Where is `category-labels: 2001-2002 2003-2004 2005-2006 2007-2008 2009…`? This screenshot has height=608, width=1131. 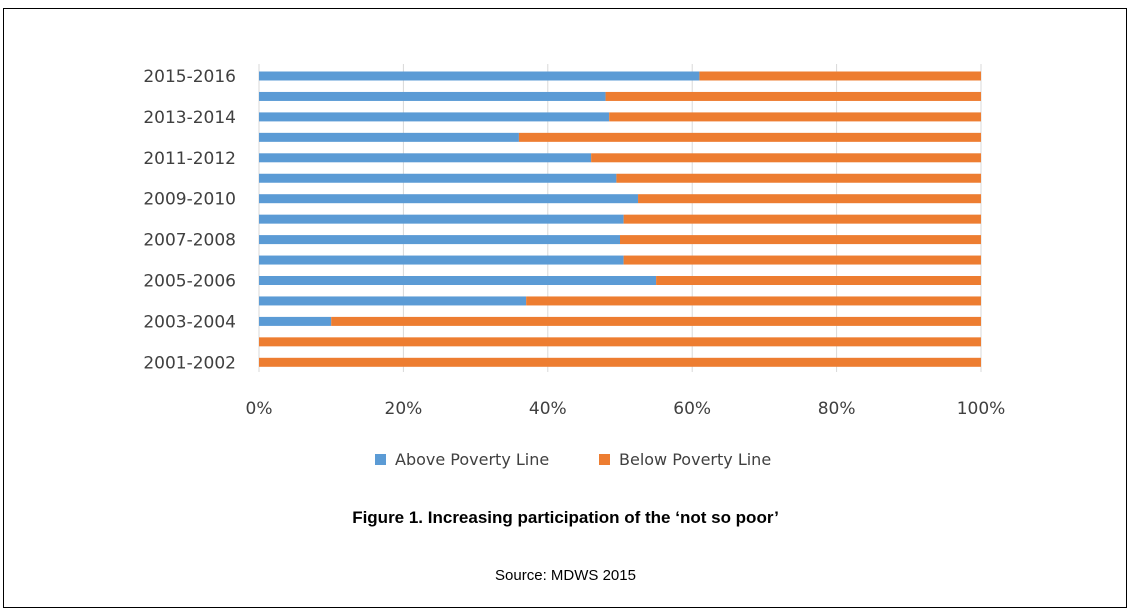
category-labels: 2001-2002 2003-2004 2005-2006 2007-2008 2009… is located at coordinates (189, 220).